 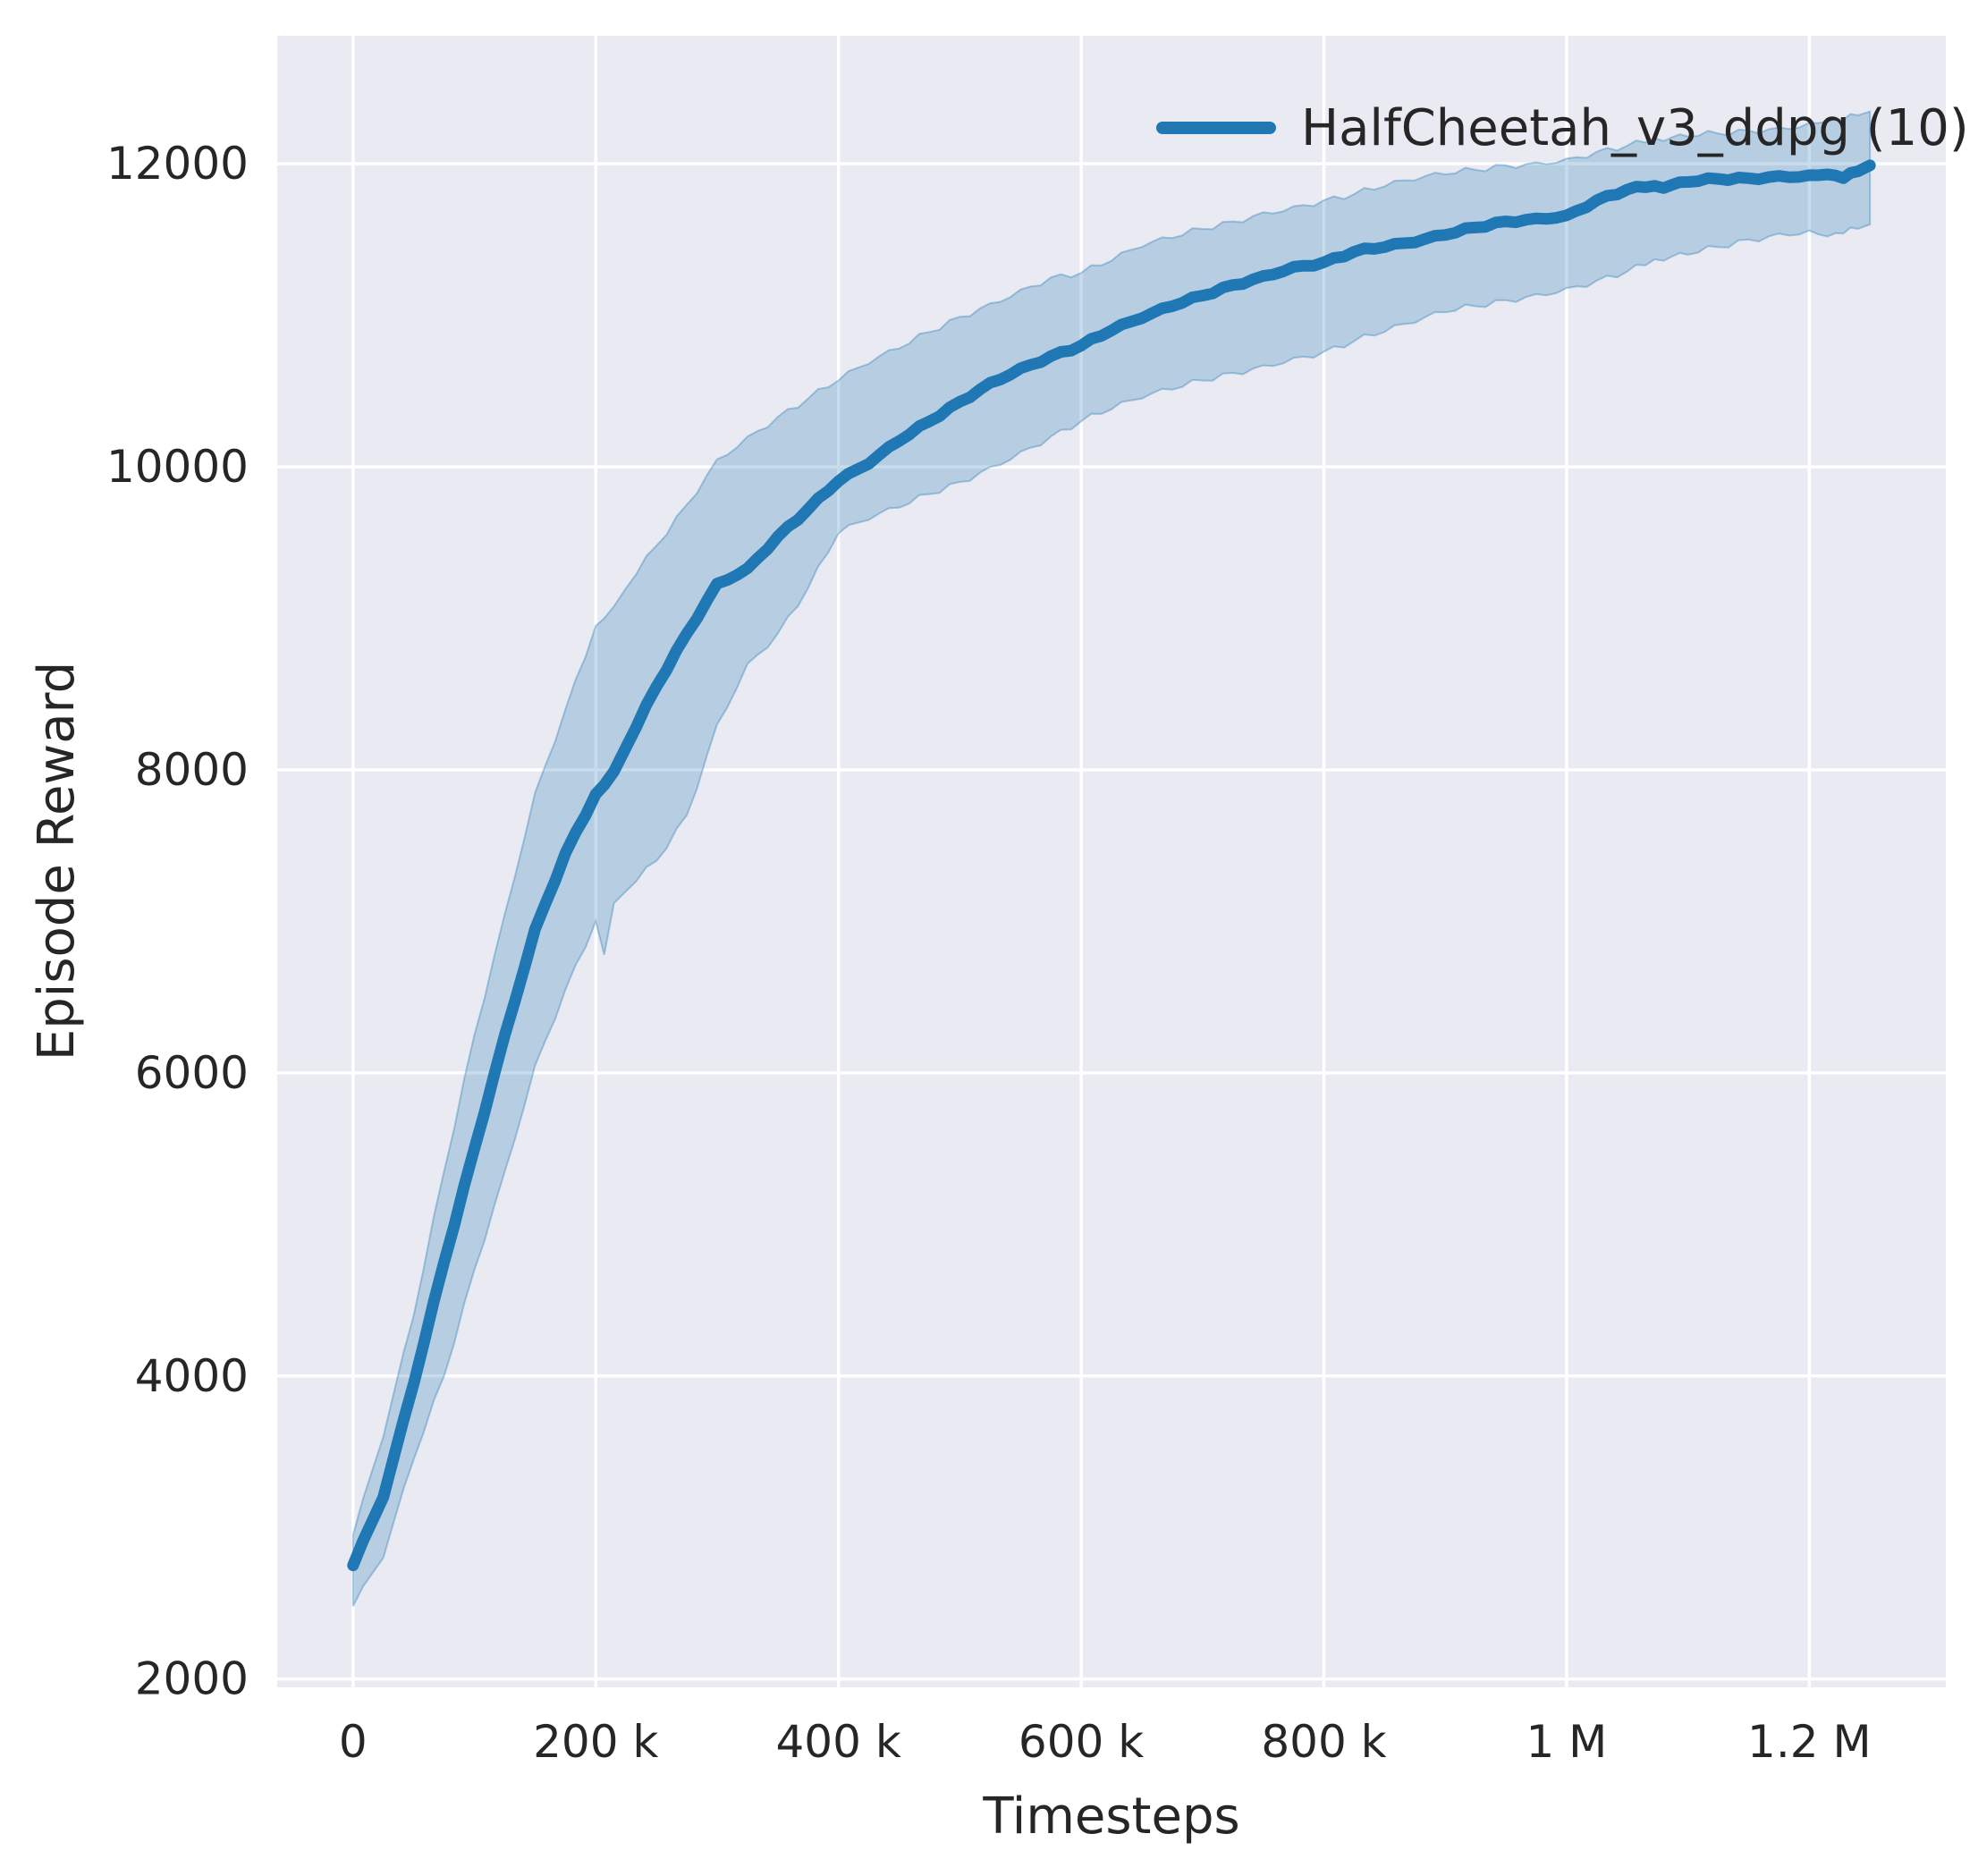 What do you see at coordinates (192, 1376) in the screenshot?
I see `y-tick-label: 4000` at bounding box center [192, 1376].